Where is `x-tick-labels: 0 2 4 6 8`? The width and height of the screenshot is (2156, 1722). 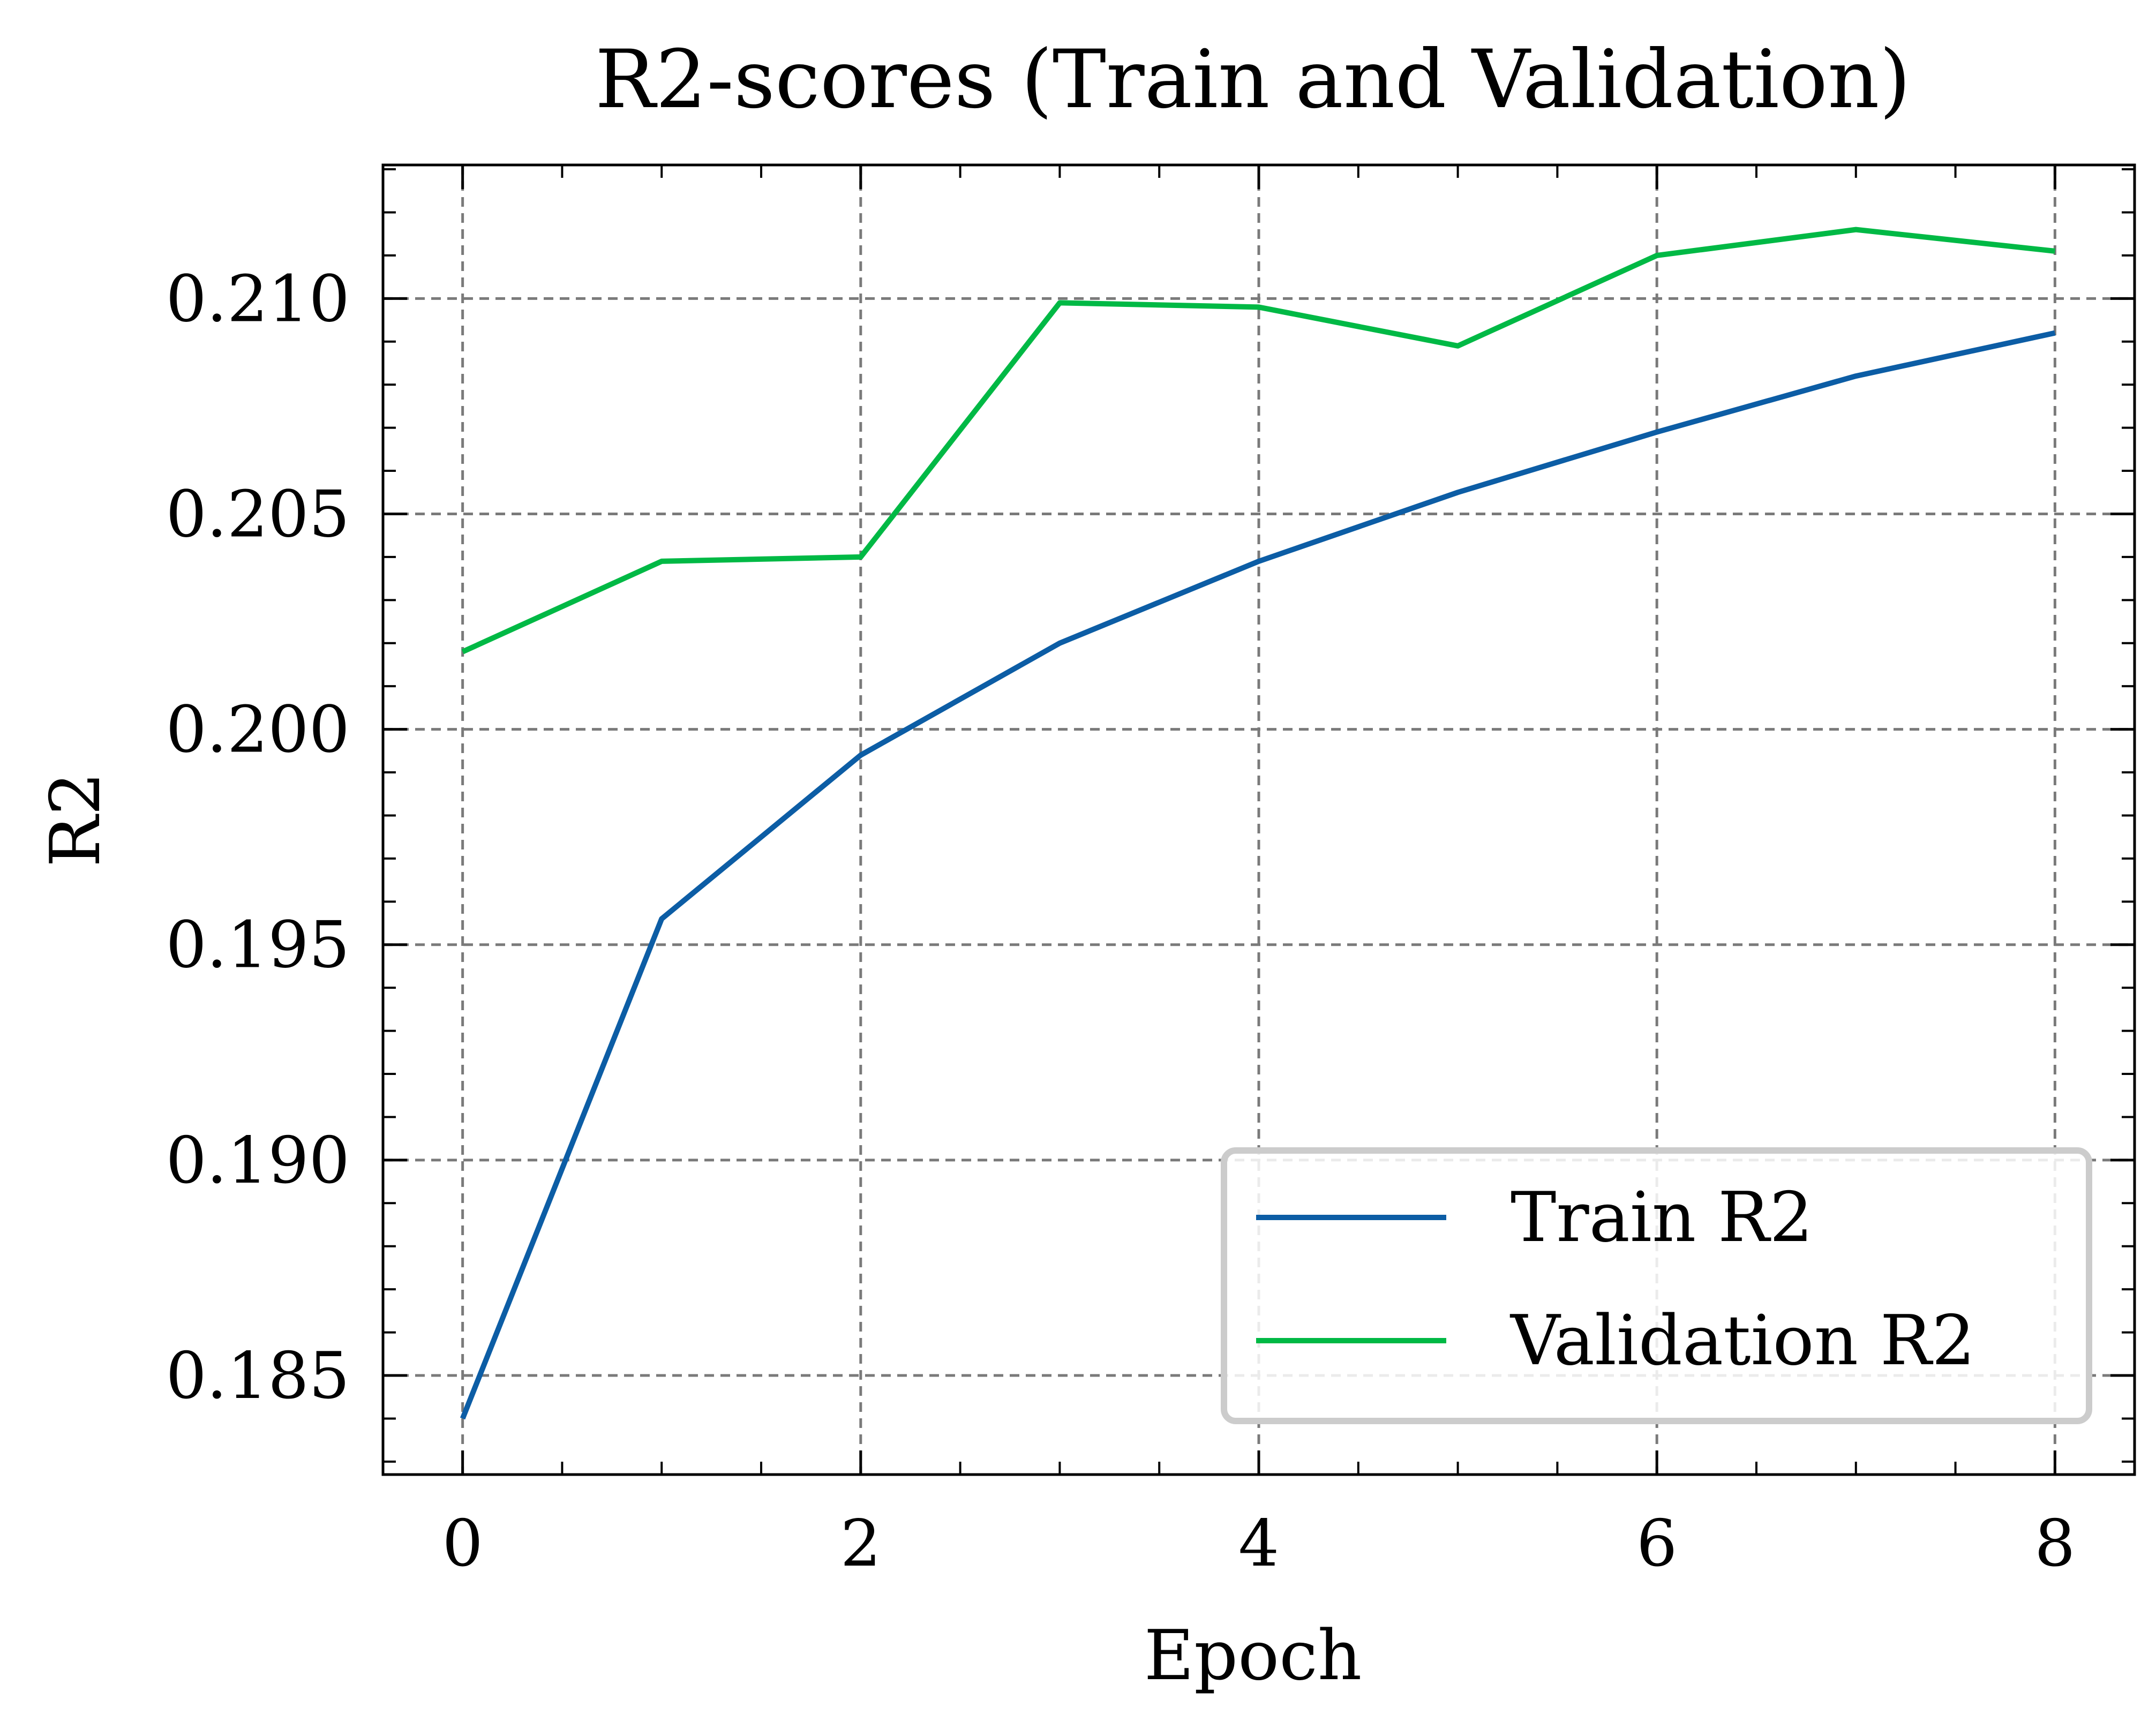 x-tick-labels: 0 2 4 6 8 is located at coordinates (1258, 1544).